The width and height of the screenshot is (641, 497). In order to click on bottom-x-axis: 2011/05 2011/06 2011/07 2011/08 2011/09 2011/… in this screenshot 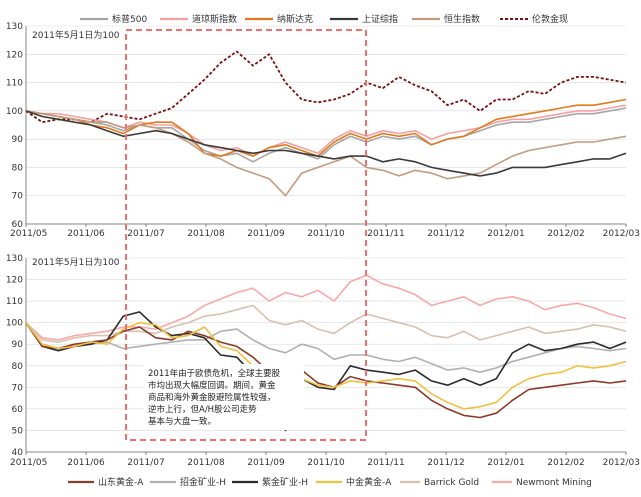, I will do `click(325, 459)`.